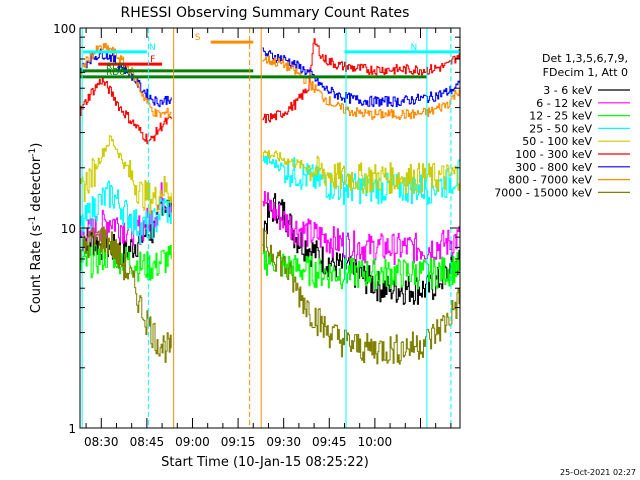  Describe the element at coordinates (147, 442) in the screenshot. I see `x-tick-label: 08:45` at that location.